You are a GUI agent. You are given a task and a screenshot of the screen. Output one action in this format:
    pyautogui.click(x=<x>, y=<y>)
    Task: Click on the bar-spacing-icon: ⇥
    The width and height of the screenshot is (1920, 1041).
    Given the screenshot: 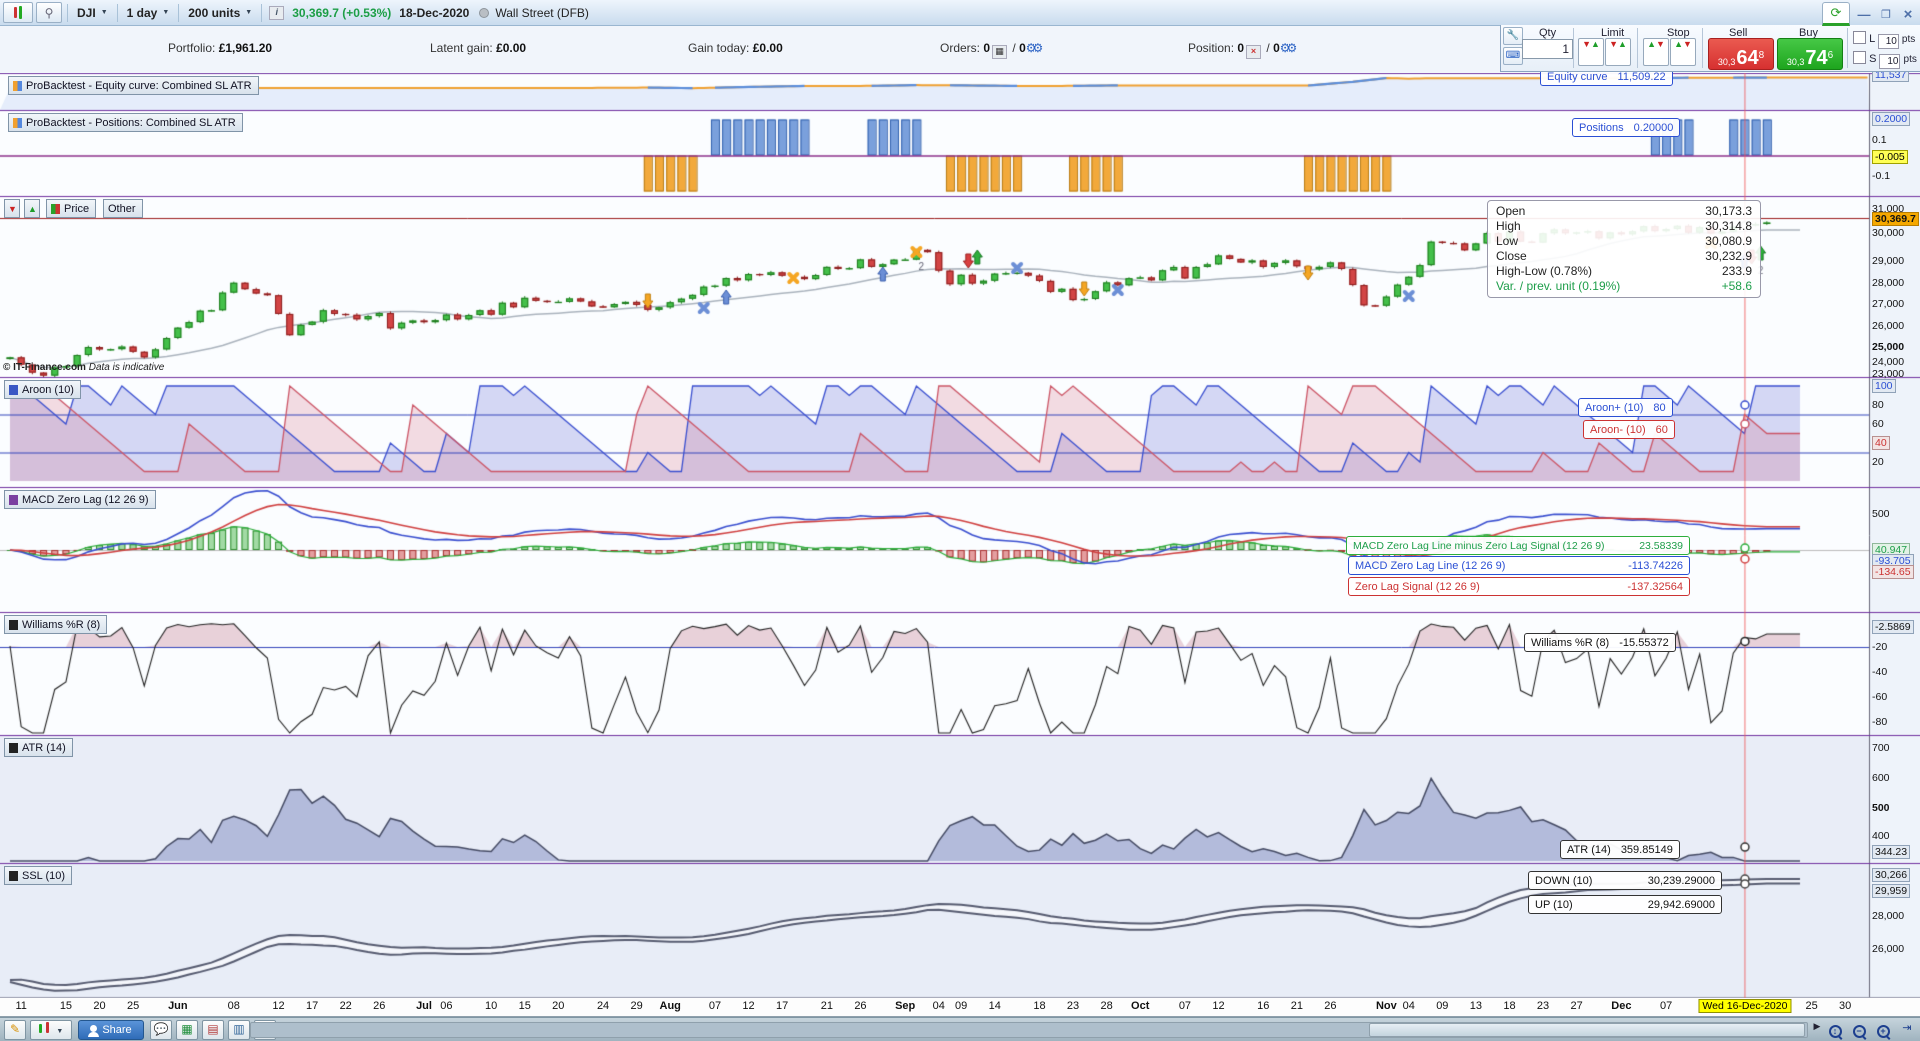 What is the action you would take?
    pyautogui.click(x=1907, y=1028)
    